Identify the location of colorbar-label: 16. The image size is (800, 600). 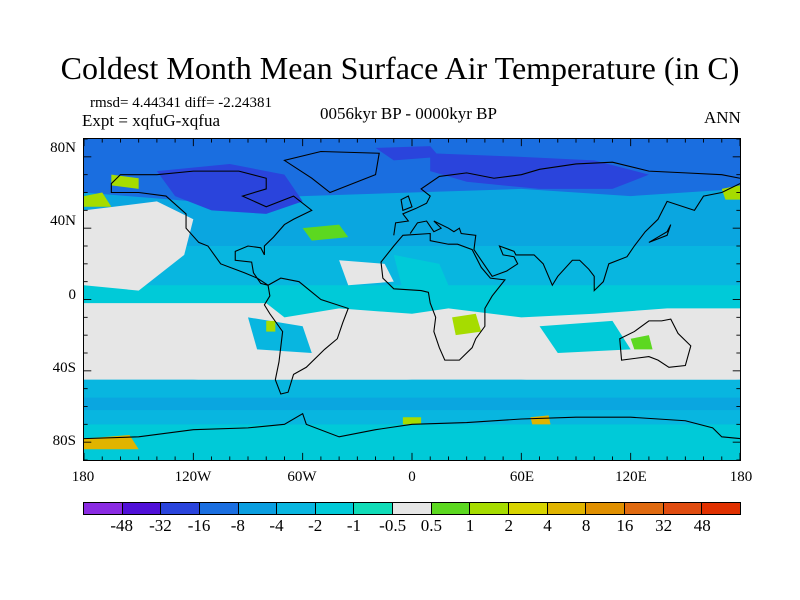
(625, 525).